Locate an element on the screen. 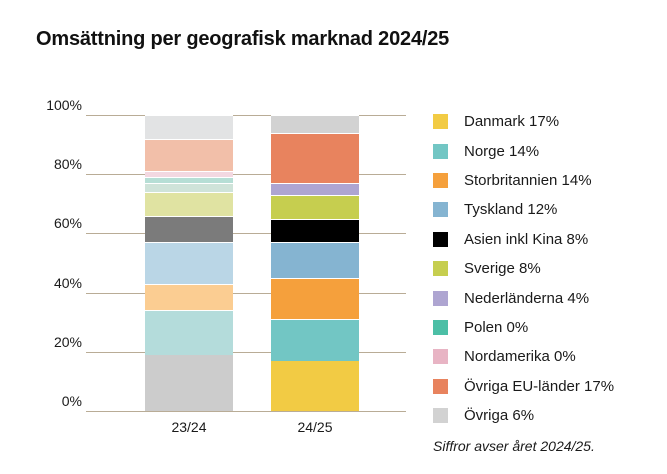  legend-item: Storbritannien 14% is located at coordinates (550, 180).